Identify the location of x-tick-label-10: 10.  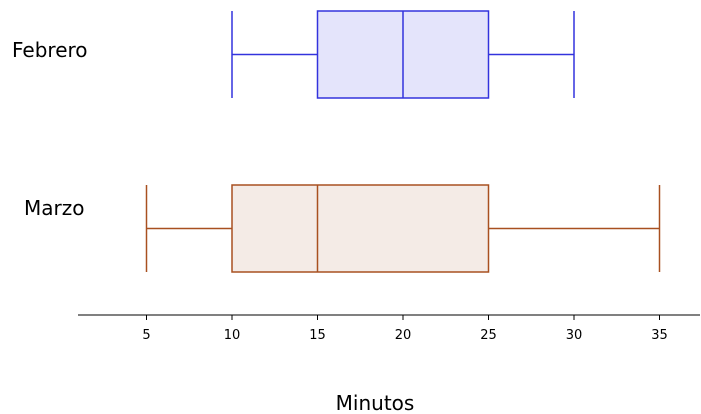
(232, 335).